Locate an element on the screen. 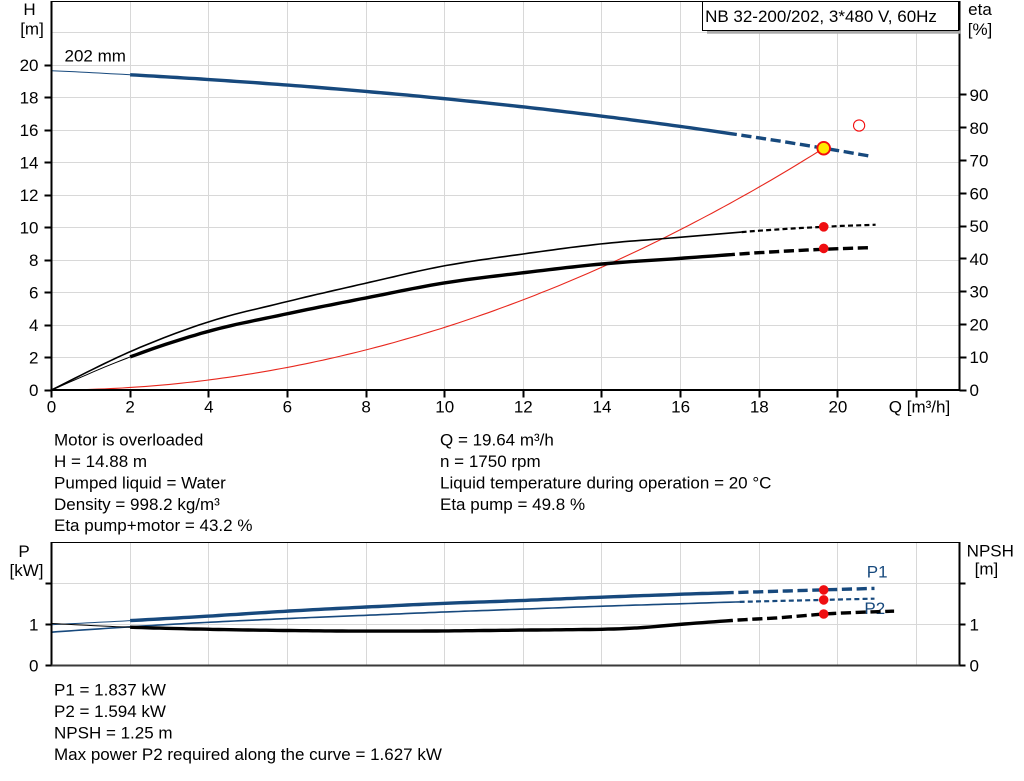 The width and height of the screenshot is (1024, 781). svg-text: eta is located at coordinates (980, 9).